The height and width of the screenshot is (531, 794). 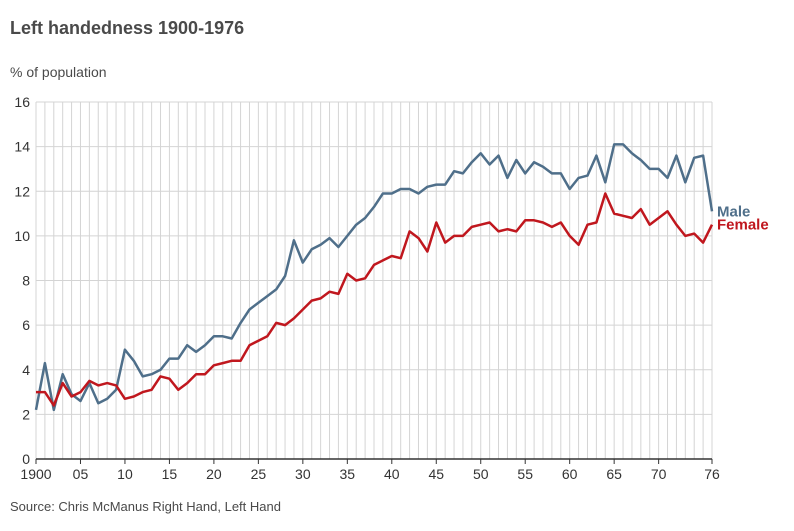 I want to click on series-label-female: Female, so click(x=743, y=225).